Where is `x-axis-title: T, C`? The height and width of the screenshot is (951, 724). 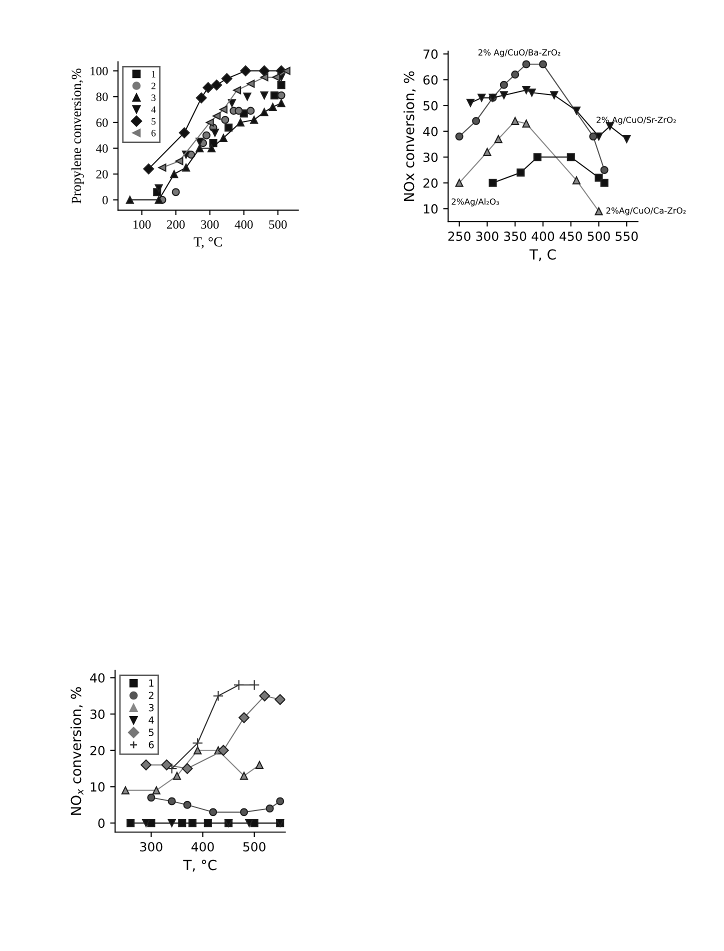 x-axis-title: T, C is located at coordinates (542, 255).